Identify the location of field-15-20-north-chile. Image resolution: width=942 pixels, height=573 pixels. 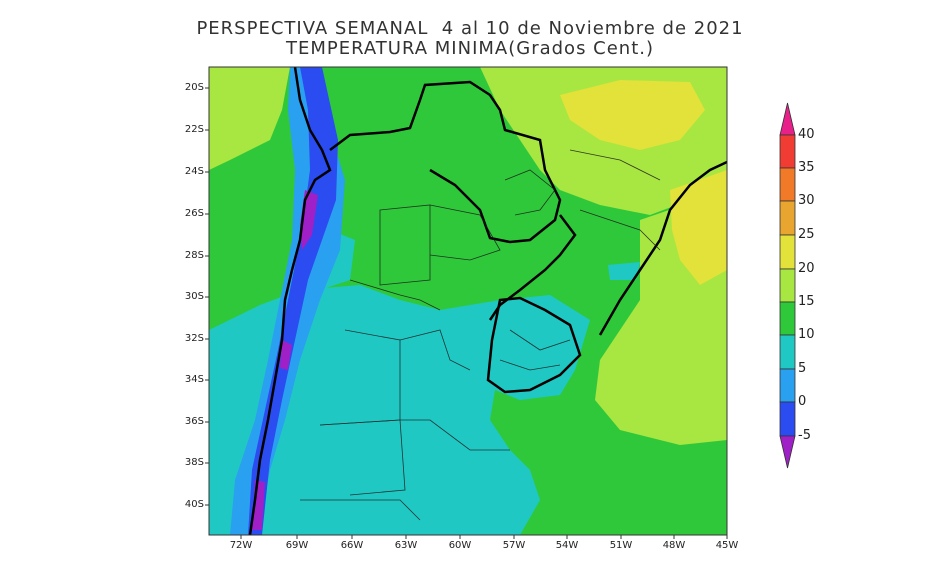
(249, 118).